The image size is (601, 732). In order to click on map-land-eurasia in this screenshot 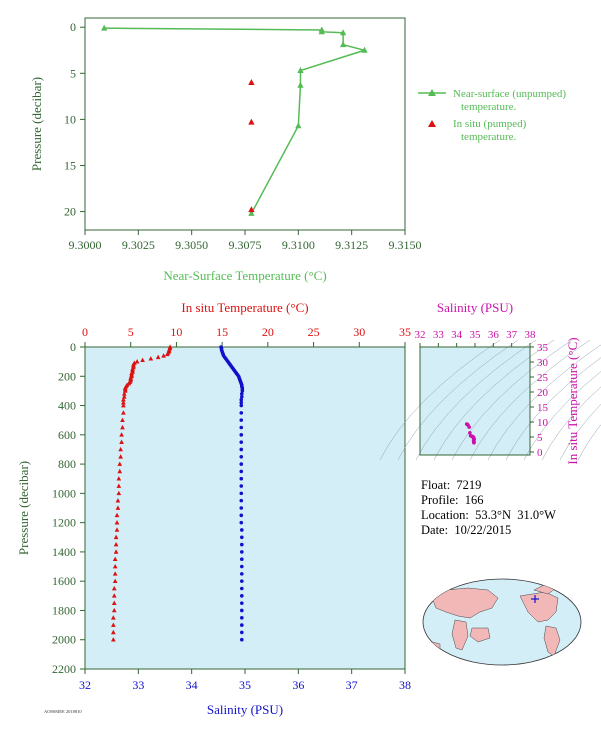, I will do `click(465, 603)`.